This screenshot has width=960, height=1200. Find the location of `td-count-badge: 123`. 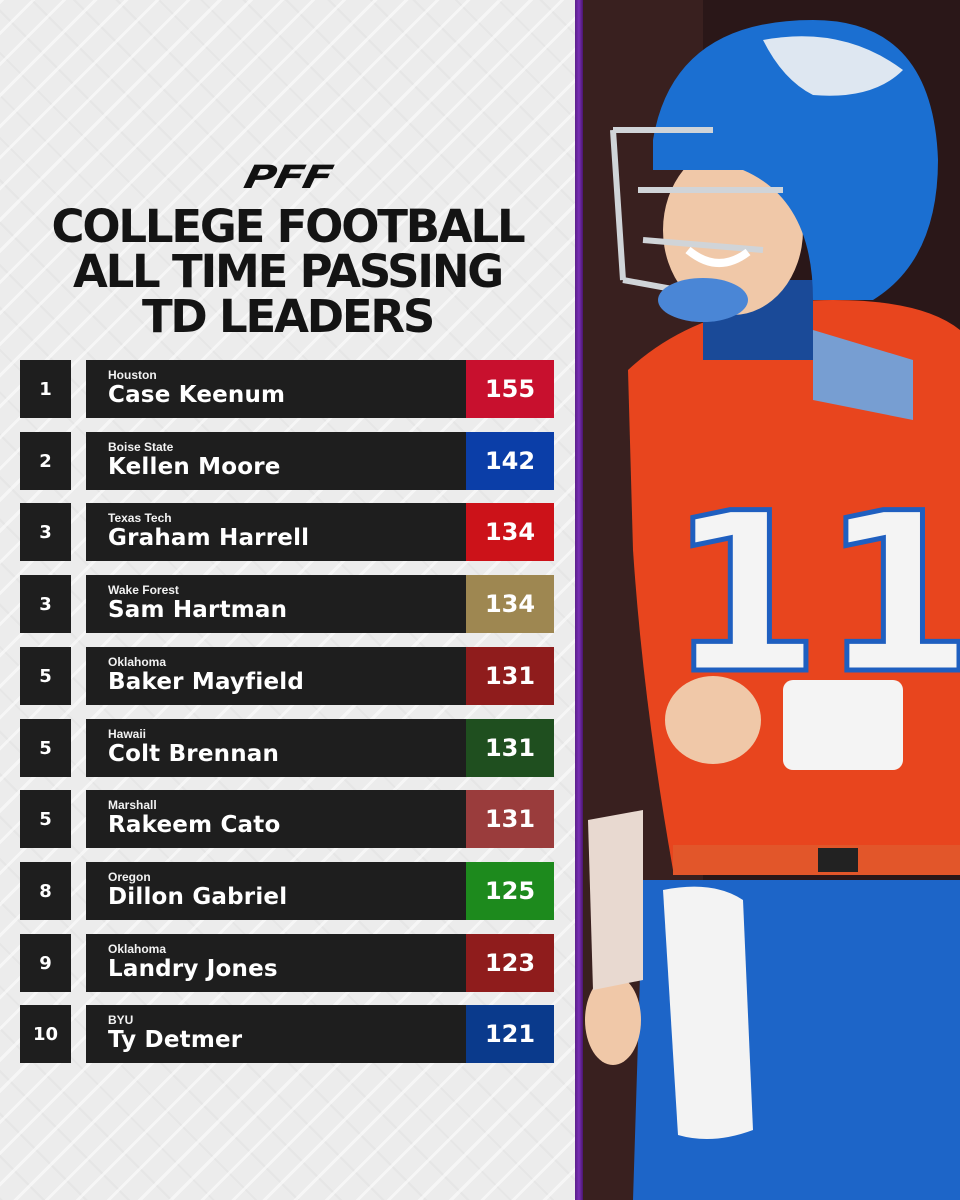

td-count-badge: 123 is located at coordinates (510, 963).